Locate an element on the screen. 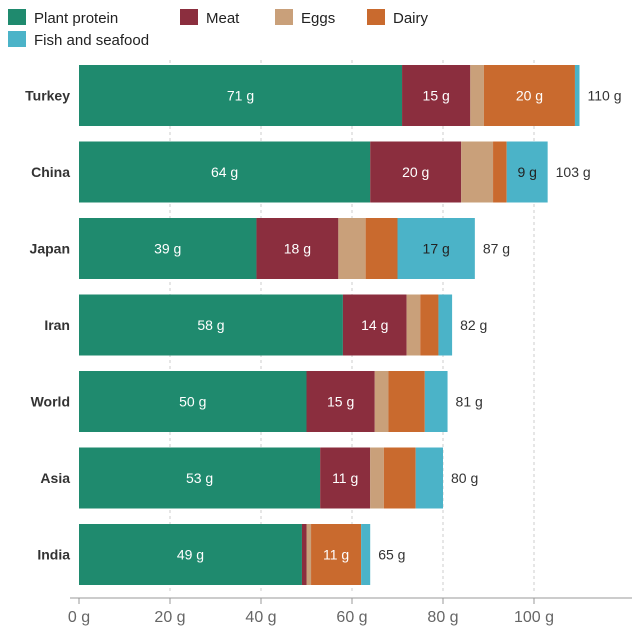  legend-label-plant-protein: Plant protein is located at coordinates (76, 18).